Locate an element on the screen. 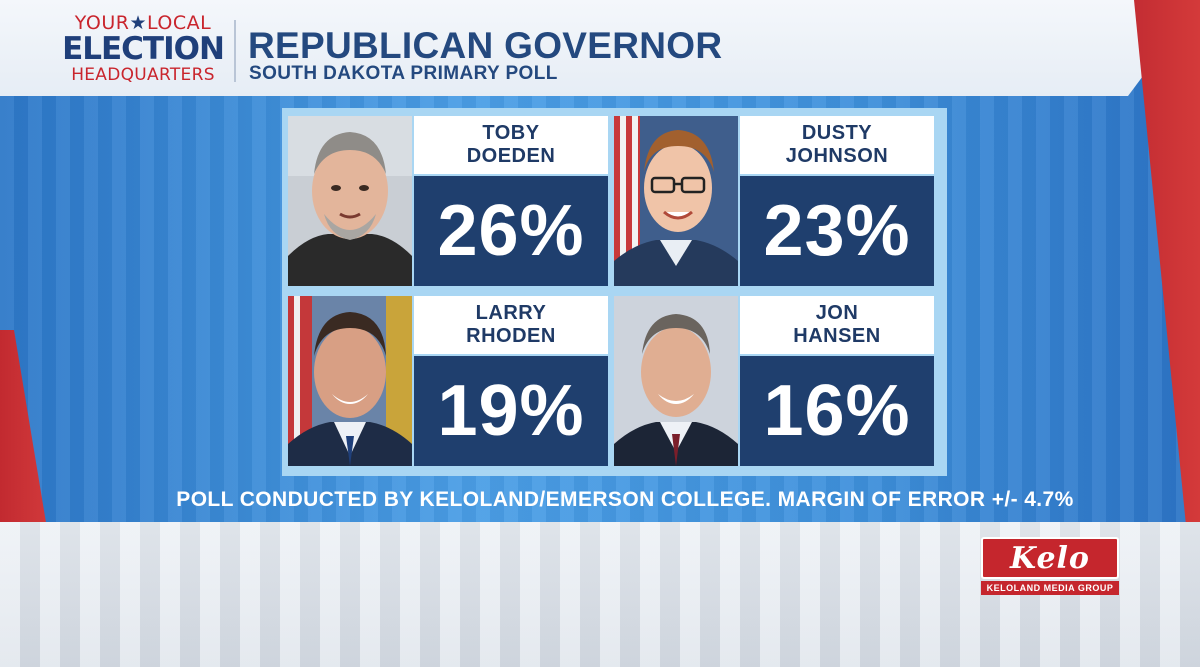 Image resolution: width=1200 pixels, height=667 pixels. logo-word-election: ELECTION is located at coordinates (143, 49).